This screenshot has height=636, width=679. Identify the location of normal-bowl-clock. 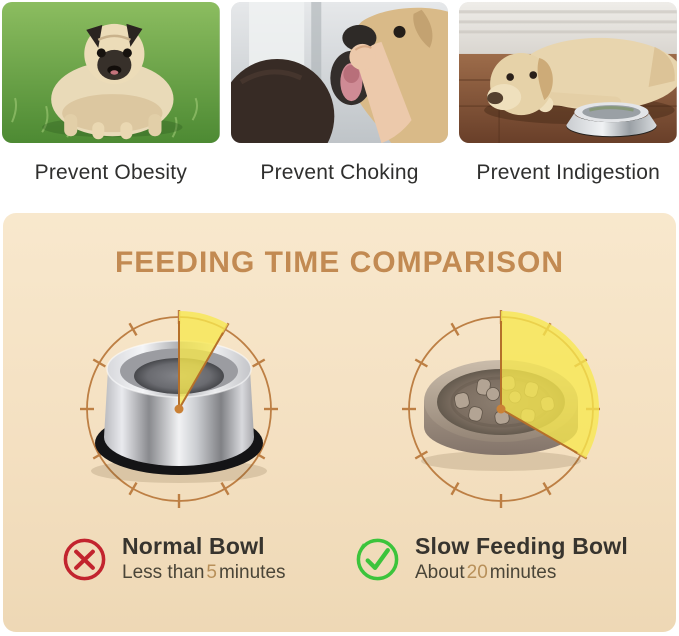
(178, 409).